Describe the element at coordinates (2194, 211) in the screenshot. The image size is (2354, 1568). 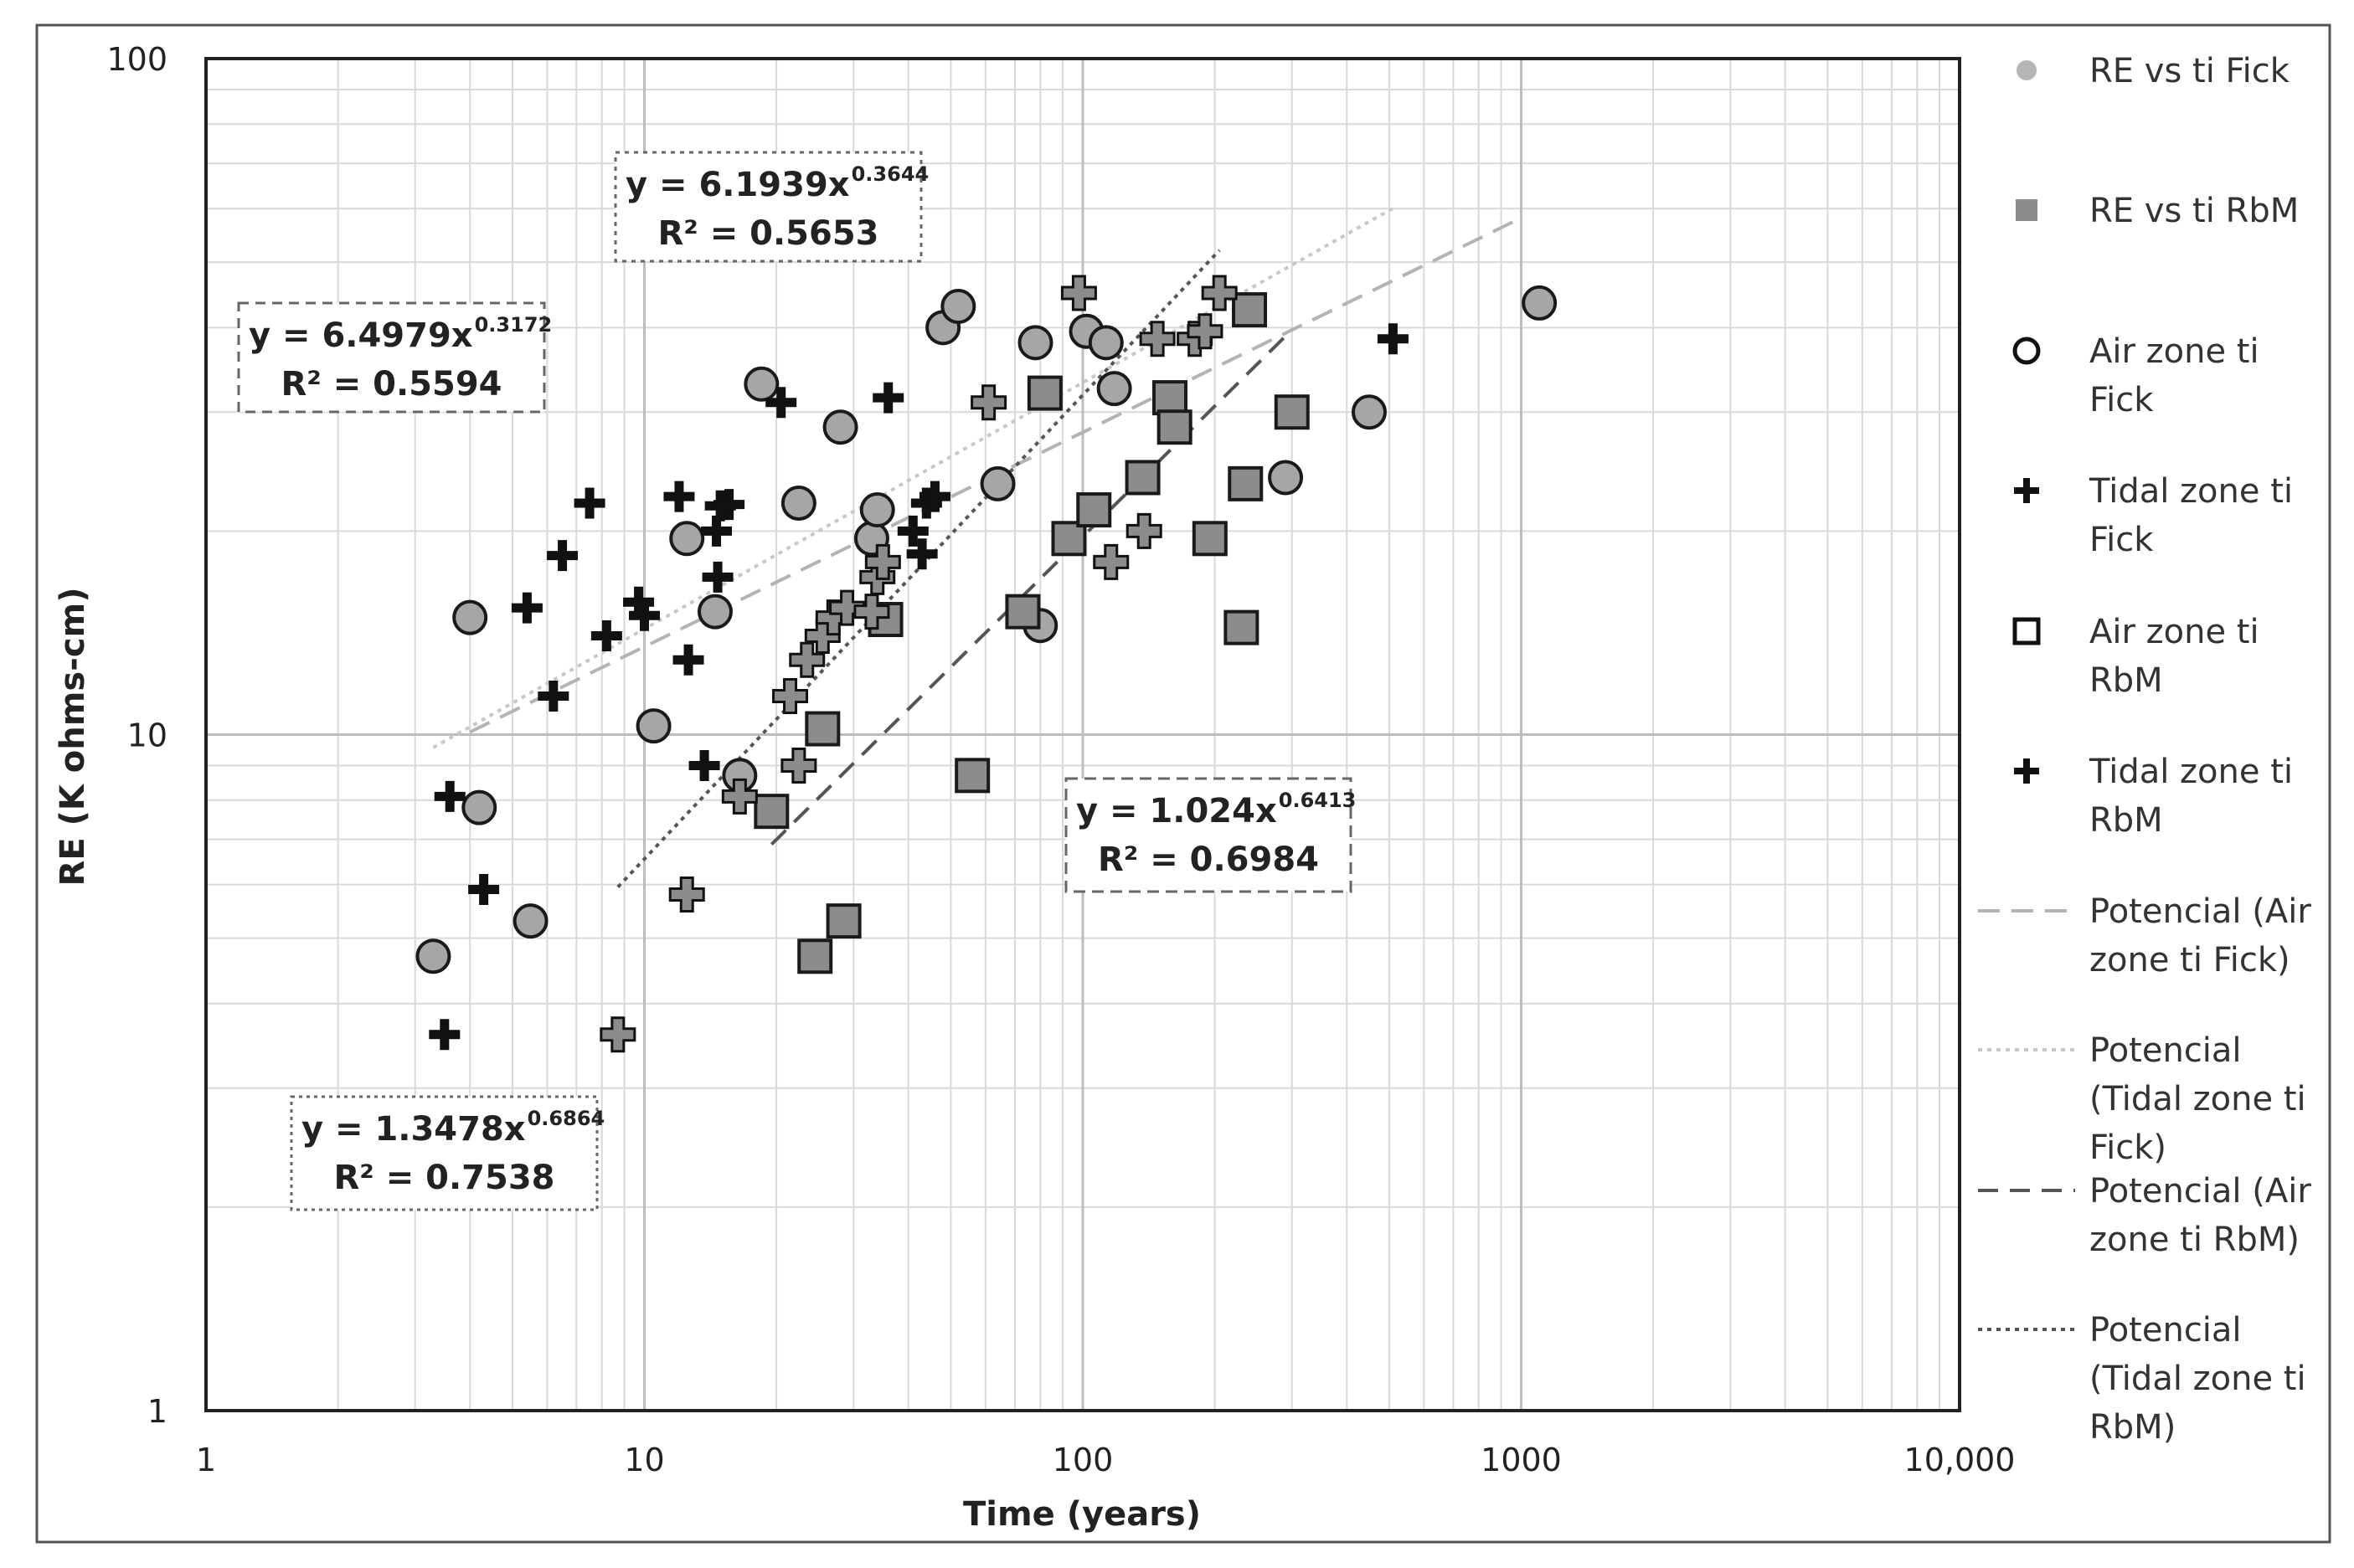
I see `legend-label: RE vs ti RbM` at that location.